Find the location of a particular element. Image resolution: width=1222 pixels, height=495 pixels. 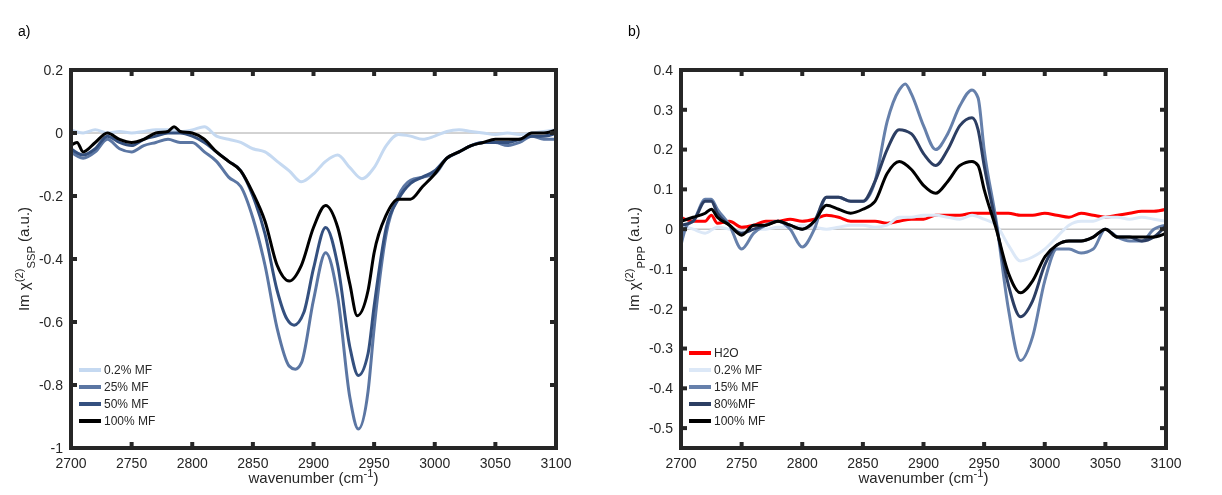

y-tick-label: 0.4 is located at coordinates (663, 69).